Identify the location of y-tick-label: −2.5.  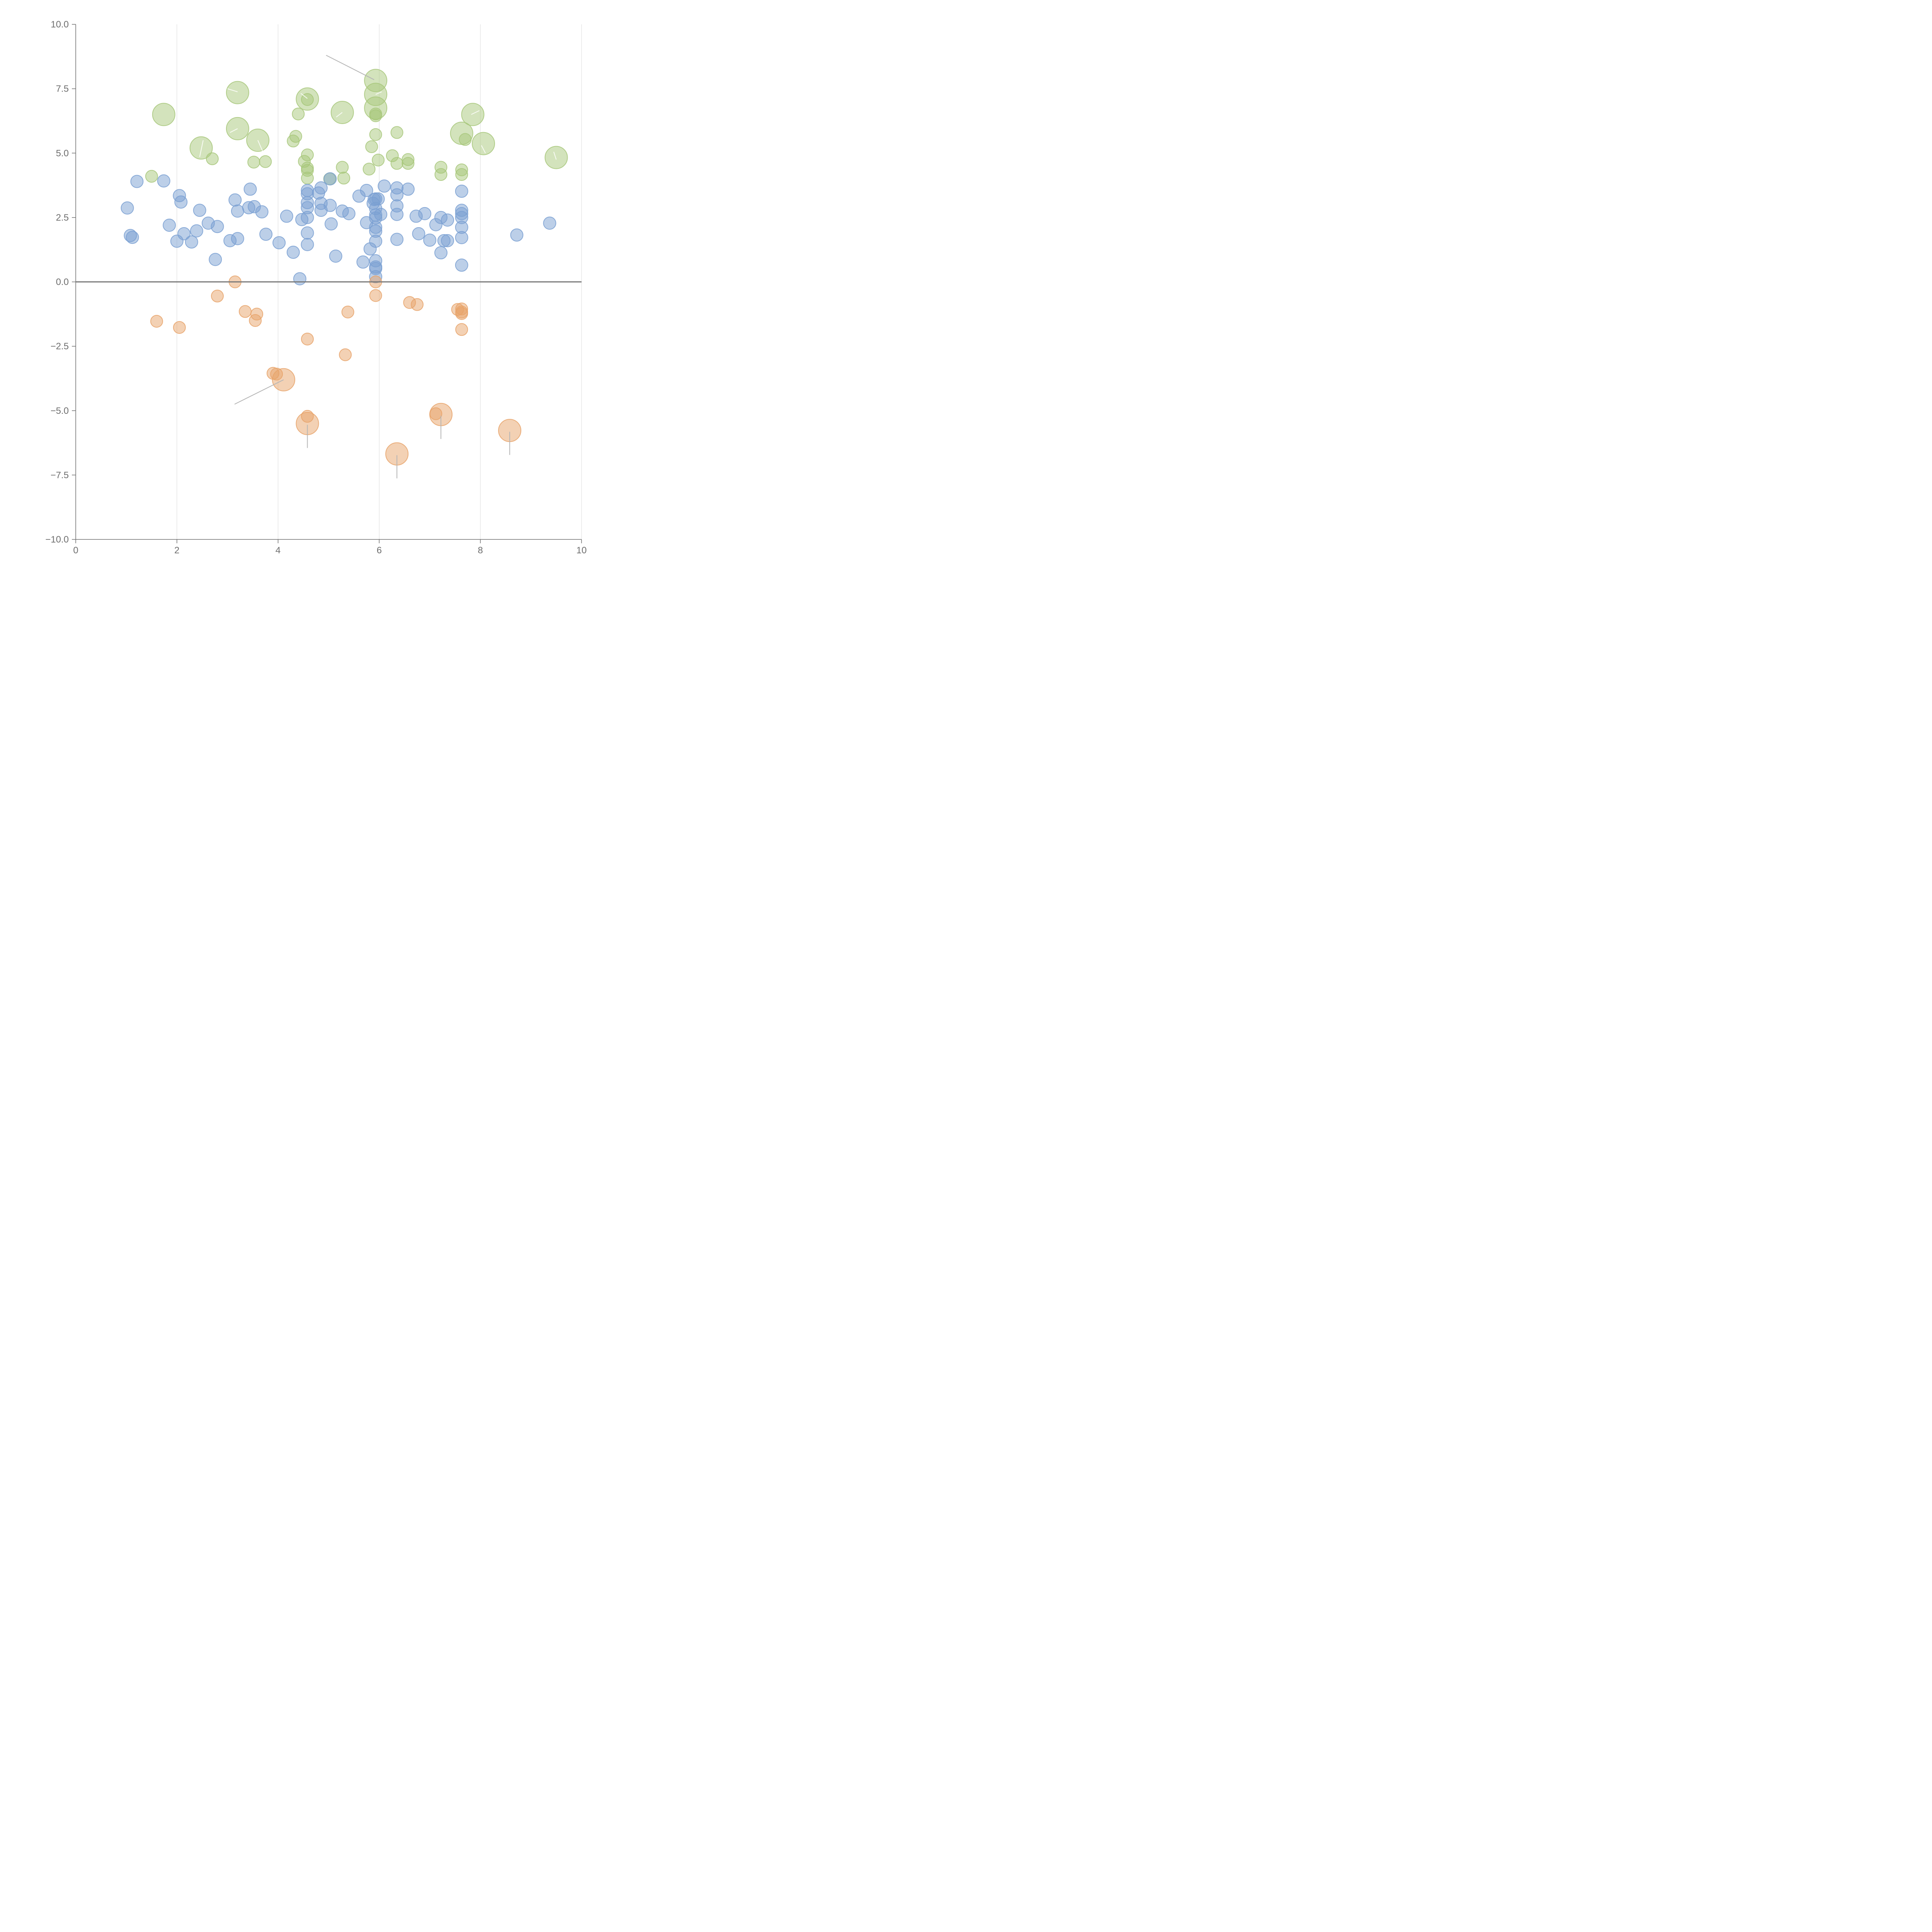
(60, 346).